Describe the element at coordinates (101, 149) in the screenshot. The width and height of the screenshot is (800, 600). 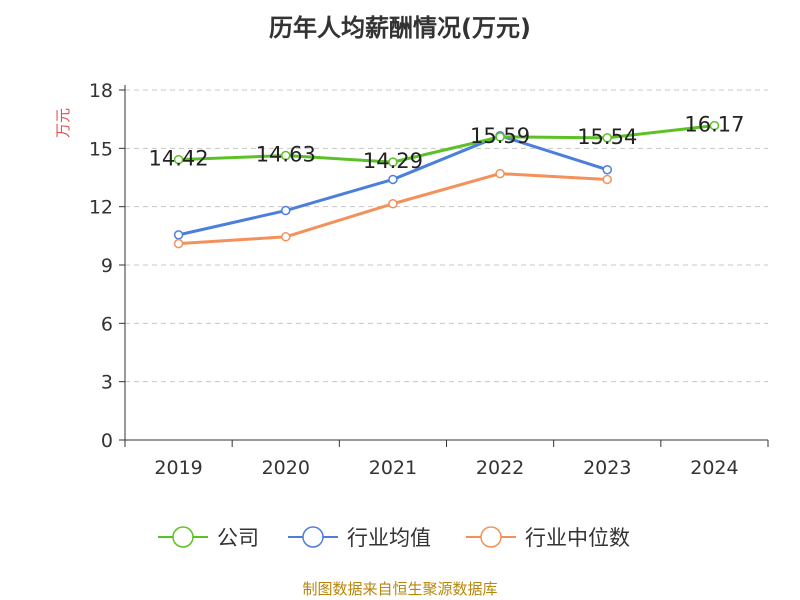
I see `y-tick-label: 15` at that location.